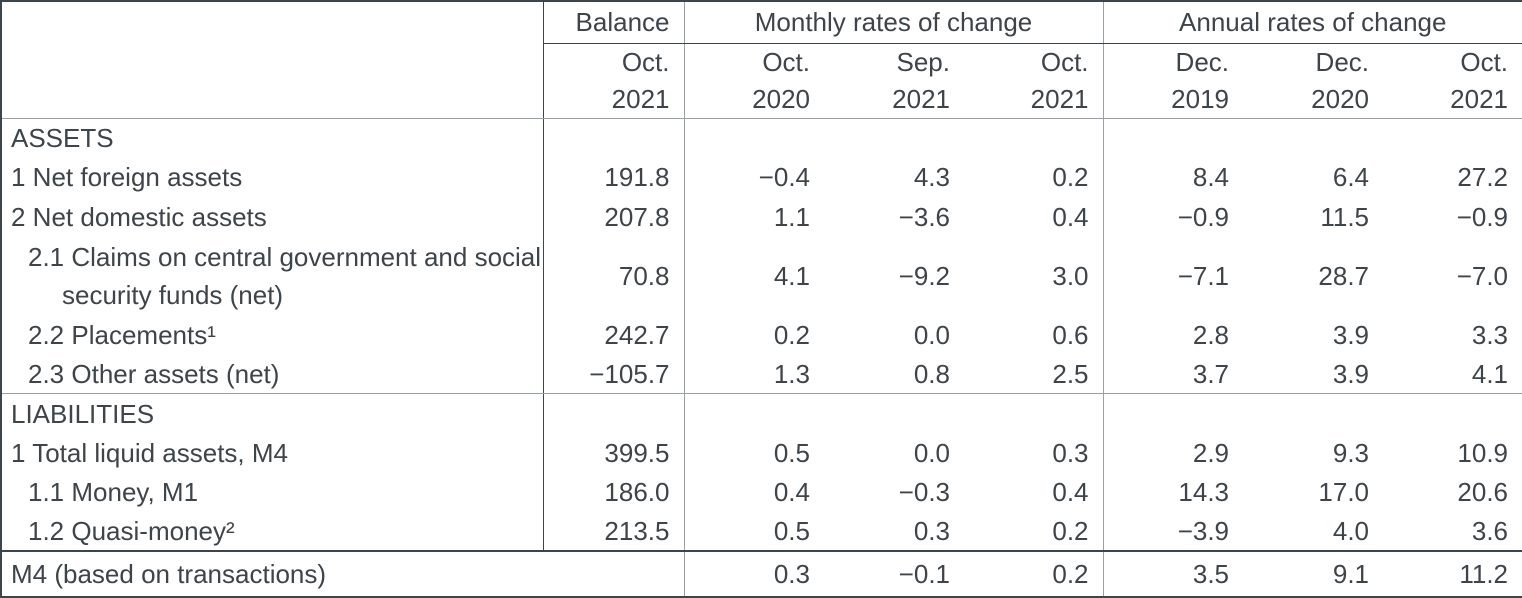 The image size is (1522, 598). What do you see at coordinates (894, 81) in the screenshot?
I see `period-header-monthly-2: Sep. 2021` at bounding box center [894, 81].